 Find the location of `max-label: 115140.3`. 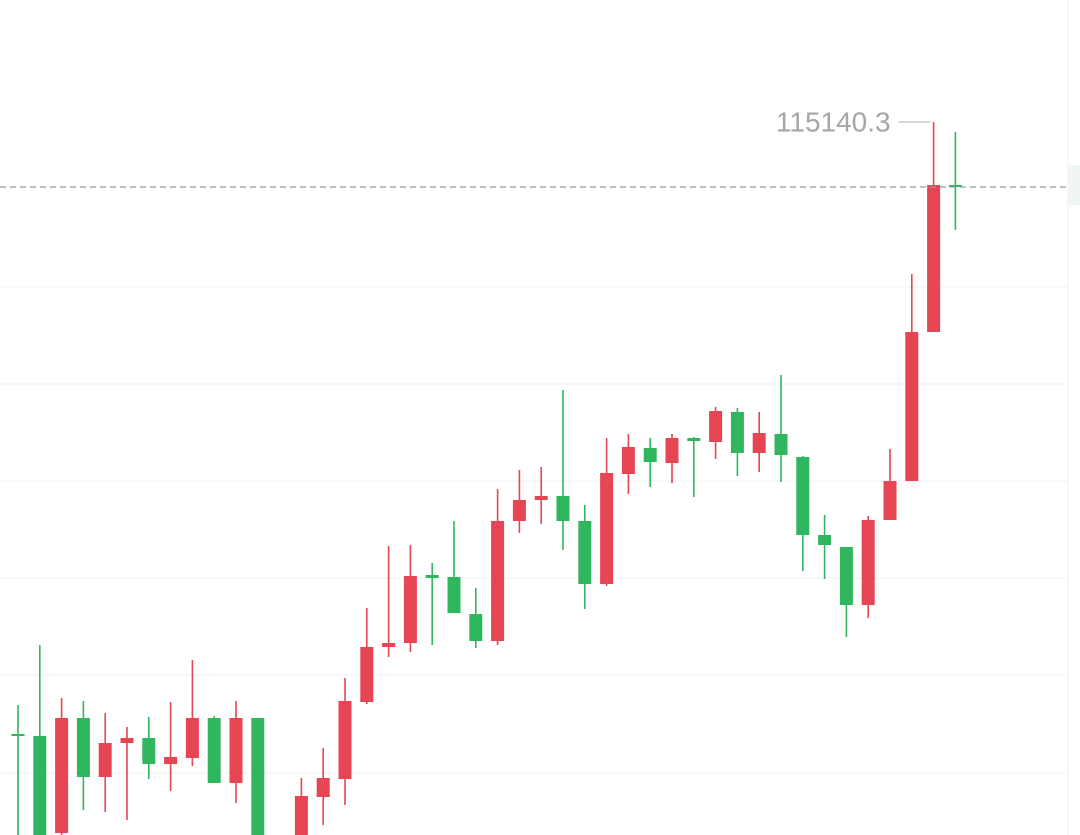

max-label: 115140.3 is located at coordinates (833, 121).